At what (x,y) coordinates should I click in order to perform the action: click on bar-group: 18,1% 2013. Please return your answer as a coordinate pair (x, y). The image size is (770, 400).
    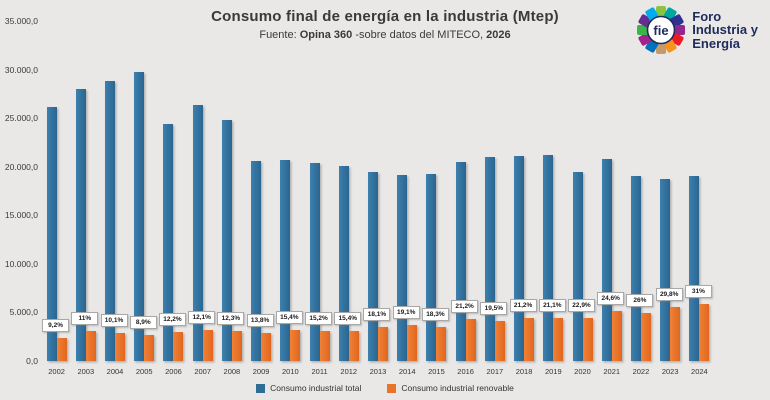
    Looking at the image, I should click on (377, 196).